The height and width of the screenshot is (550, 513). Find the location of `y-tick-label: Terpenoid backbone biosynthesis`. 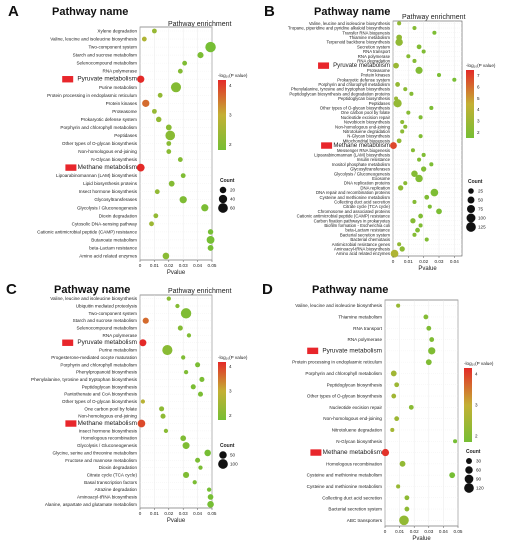

y-tick-label: Terpenoid backbone biosynthesis is located at coordinates (358, 42).